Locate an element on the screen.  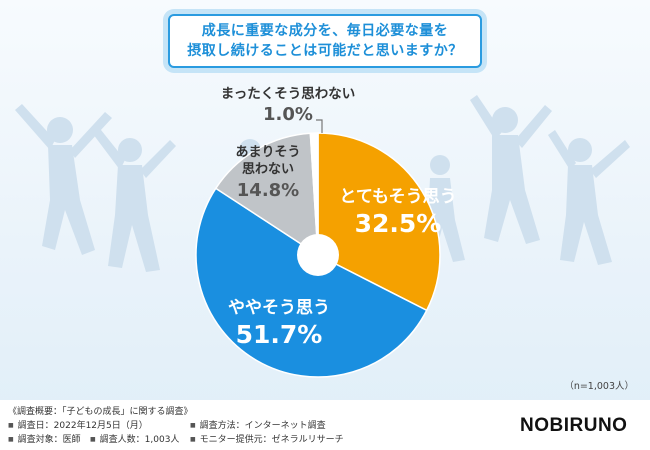
survey-title: 《調査概要：「子どもの成長」に関する調査》 is located at coordinates (100, 412).